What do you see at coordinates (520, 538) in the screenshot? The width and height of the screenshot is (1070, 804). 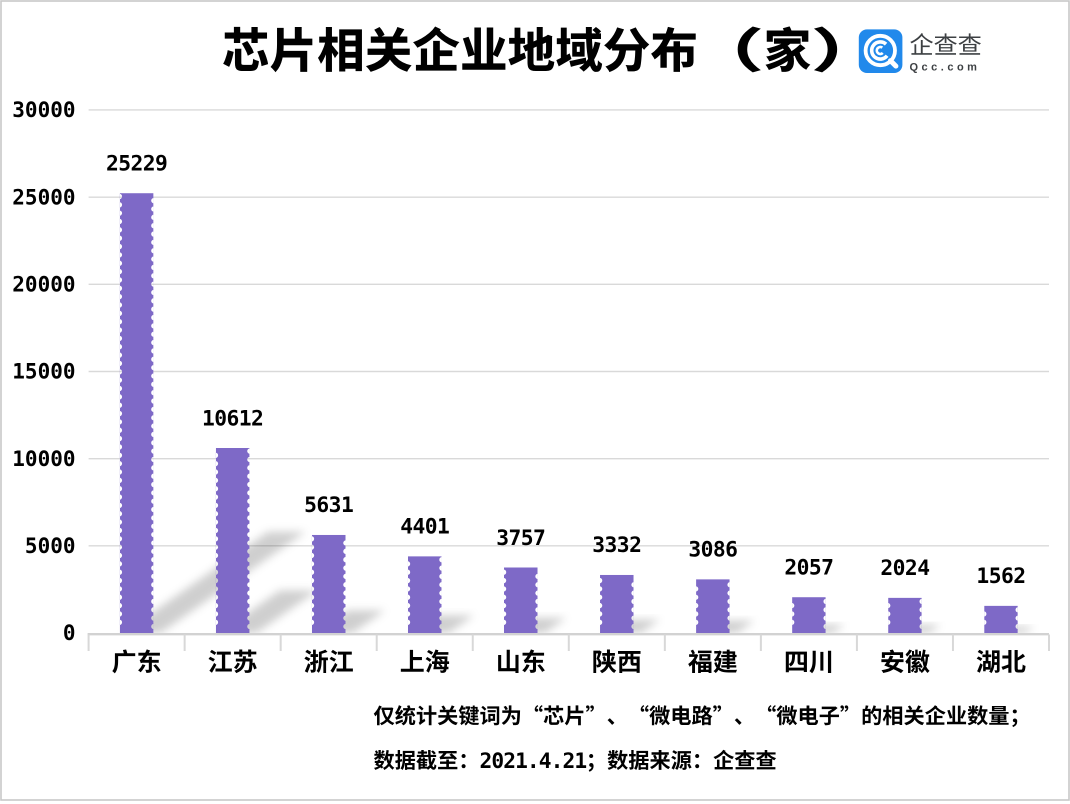 I see `bar-value-label: 3757` at bounding box center [520, 538].